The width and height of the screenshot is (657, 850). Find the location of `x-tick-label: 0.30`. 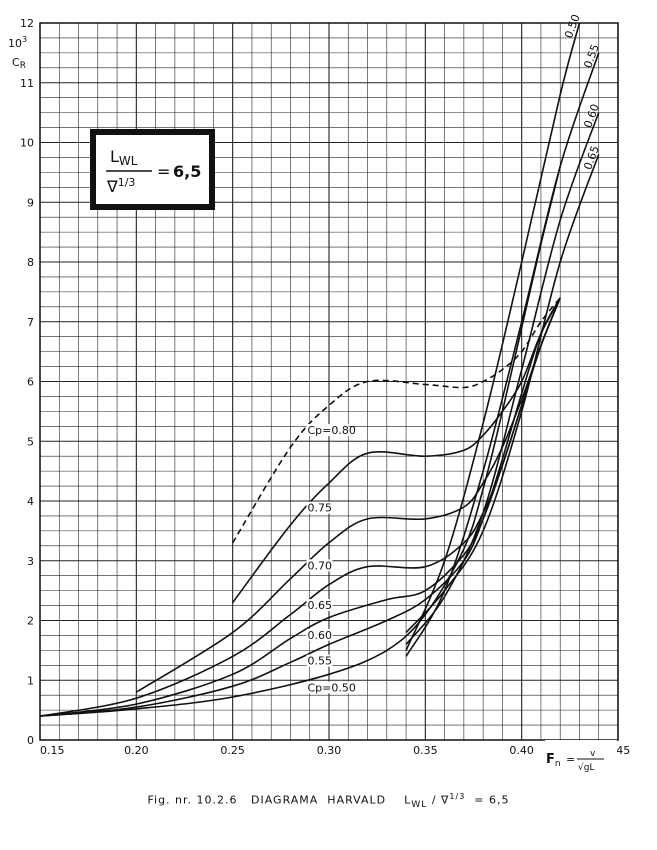

x-tick-label: 0.30 is located at coordinates (329, 750).